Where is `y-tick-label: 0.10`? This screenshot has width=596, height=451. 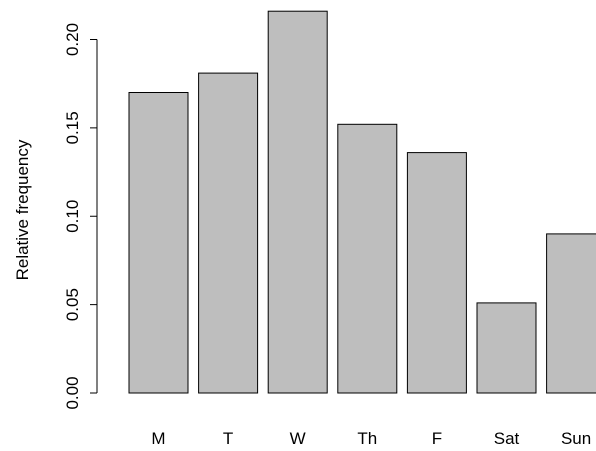
y-tick-label: 0.10 is located at coordinates (72, 216).